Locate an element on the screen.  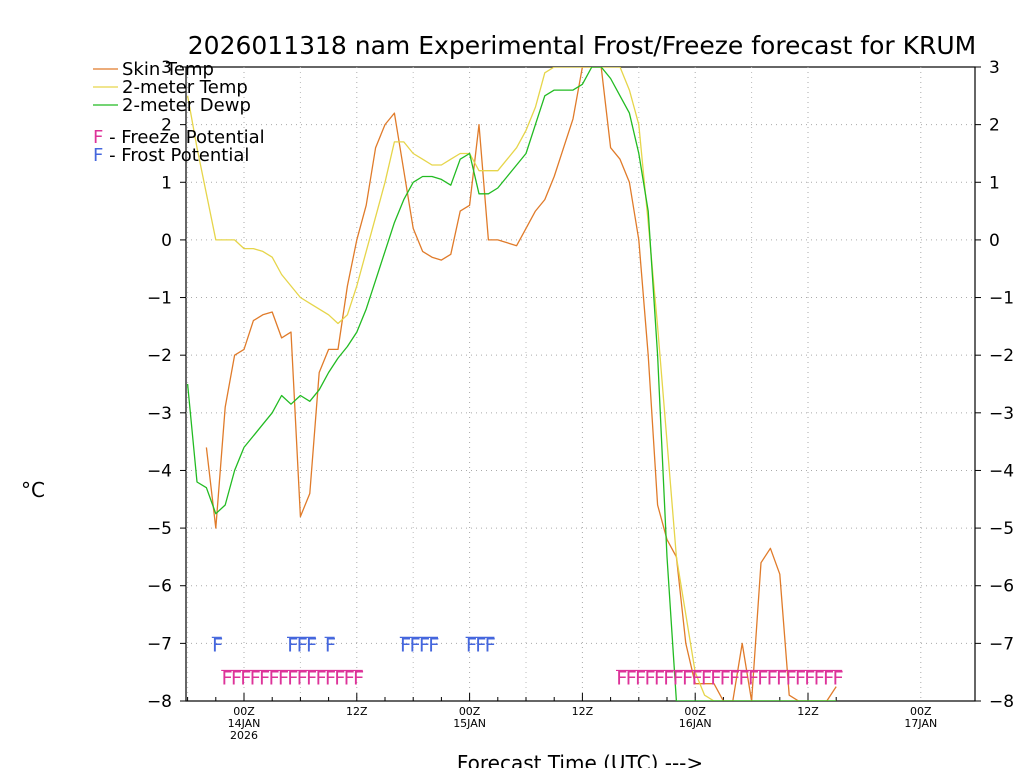
x-tick-label: 2026 is located at coordinates (244, 735).